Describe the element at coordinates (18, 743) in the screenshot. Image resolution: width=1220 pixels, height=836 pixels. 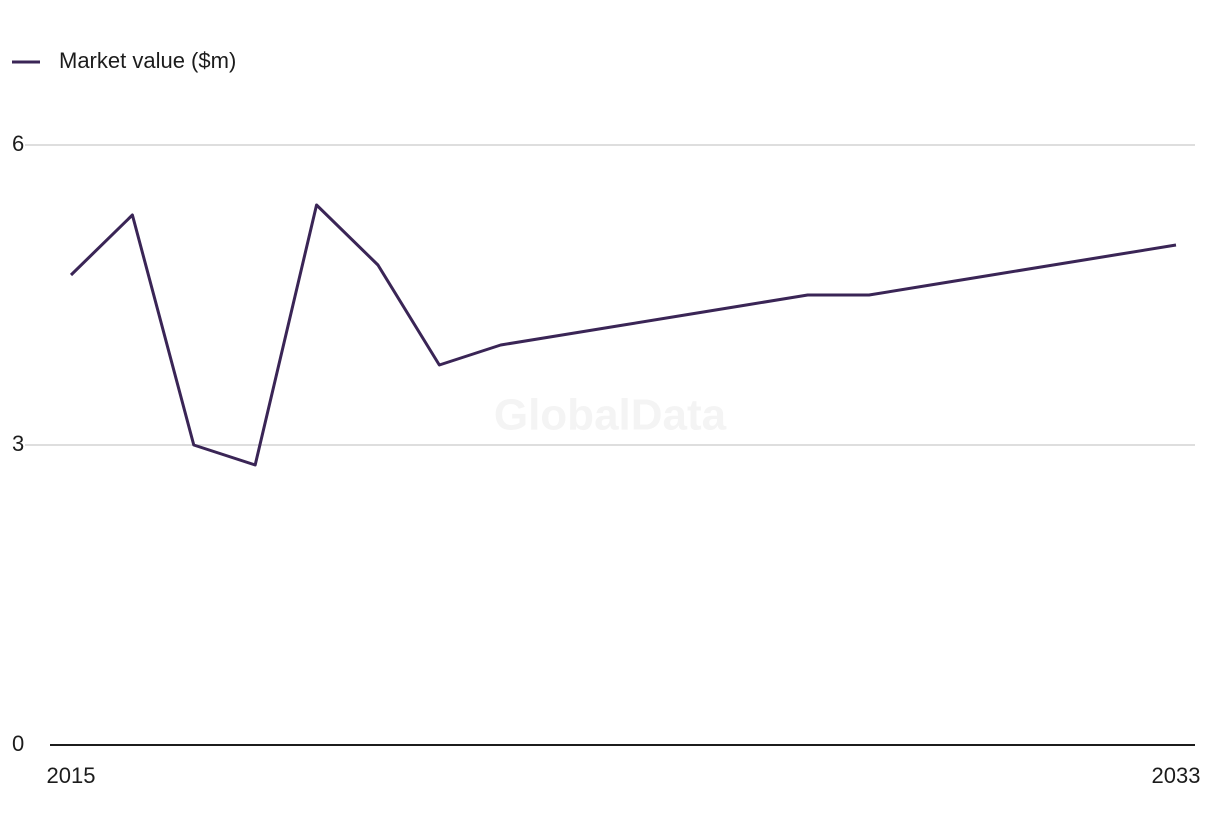
I see `y-tick-label: 0` at that location.